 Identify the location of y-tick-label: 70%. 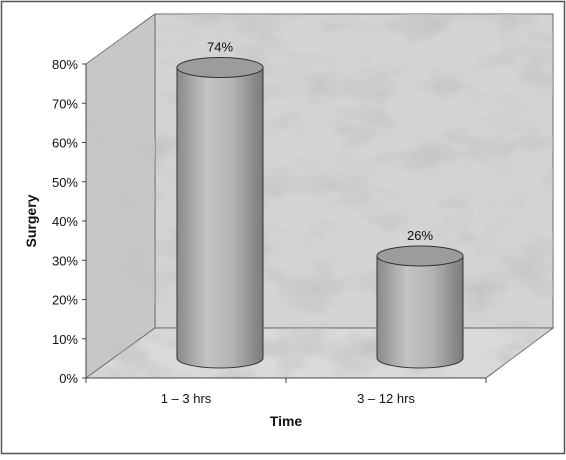
(65, 103).